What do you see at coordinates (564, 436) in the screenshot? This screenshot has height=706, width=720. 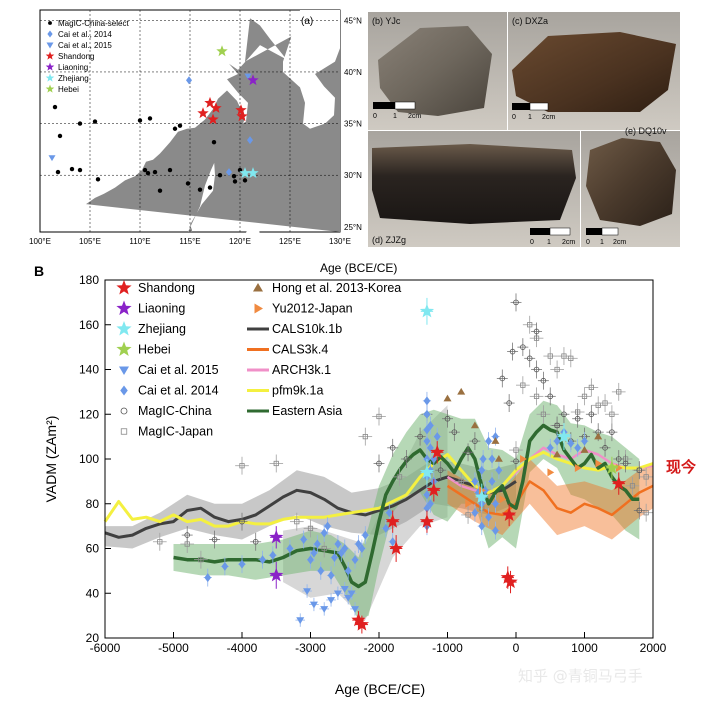 I see `star-zhejiang` at bounding box center [564, 436].